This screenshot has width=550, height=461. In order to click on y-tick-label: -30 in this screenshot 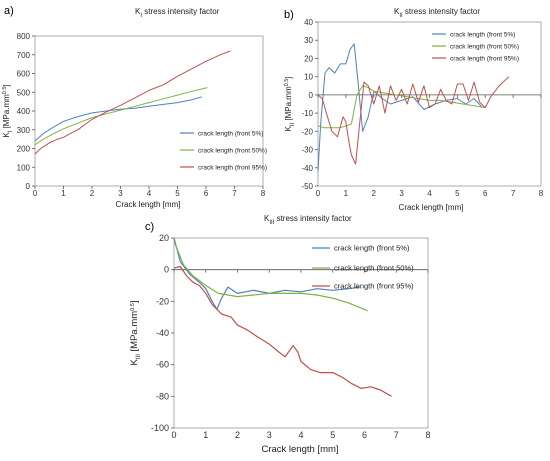, I will do `click(307, 150)`.